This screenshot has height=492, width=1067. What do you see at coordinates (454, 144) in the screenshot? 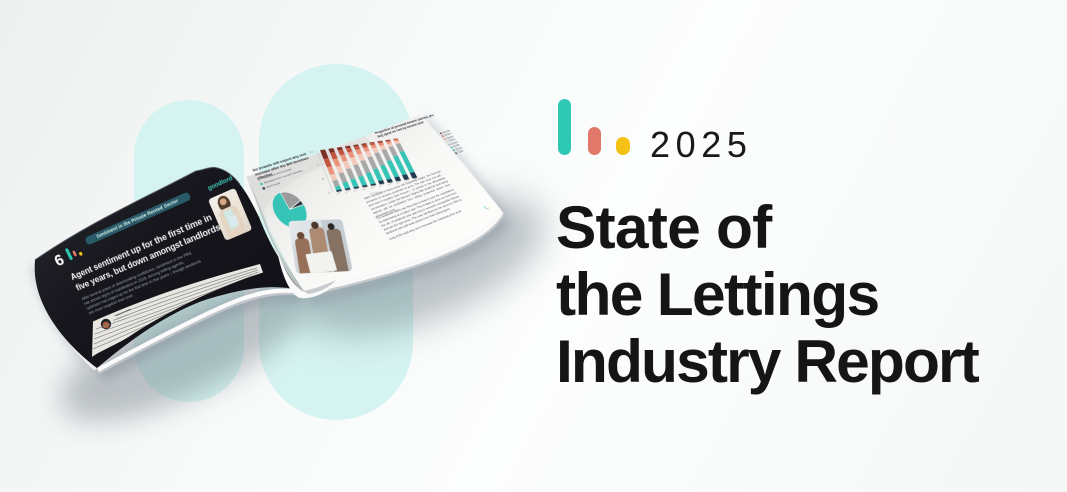
I see `svg-text: 30-40%` at bounding box center [454, 144].